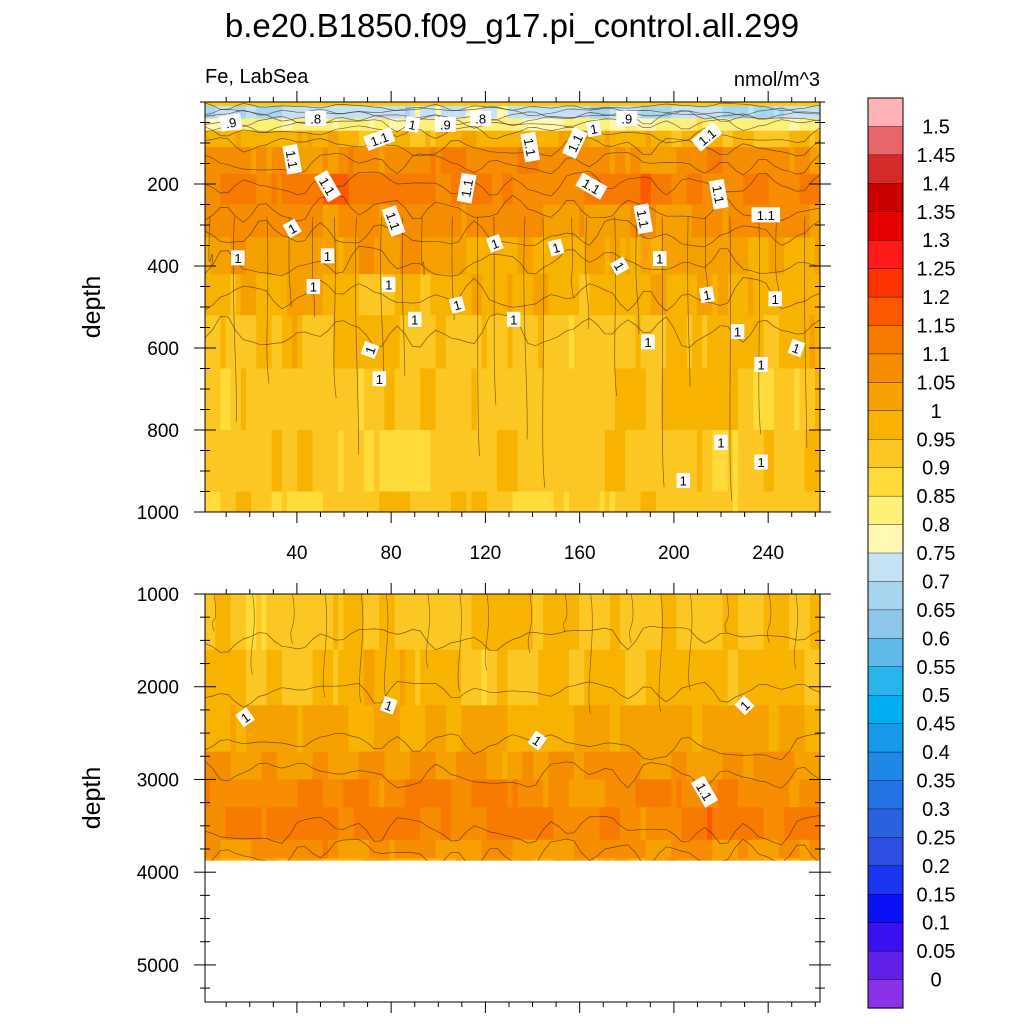 The height and width of the screenshot is (1024, 1024). What do you see at coordinates (936, 127) in the screenshot?
I see `colorbar-label: 1.5` at bounding box center [936, 127].